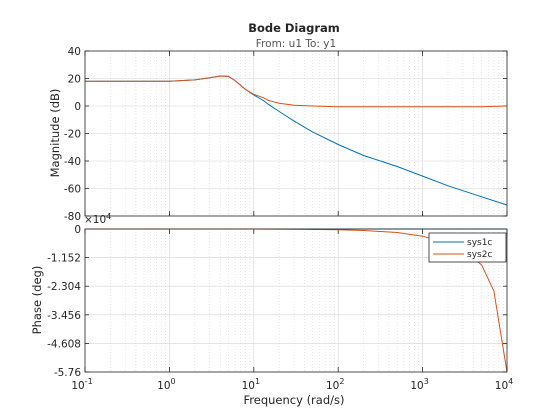  I want to click on y-tick-label: 20, so click(74, 80).